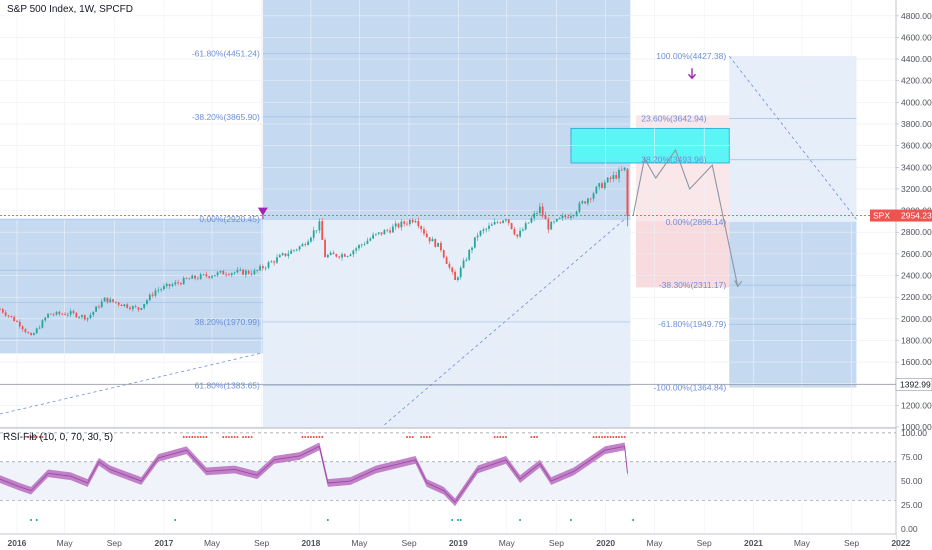 Image resolution: width=932 pixels, height=550 pixels. I want to click on y-axis-background, so click(914, 275).